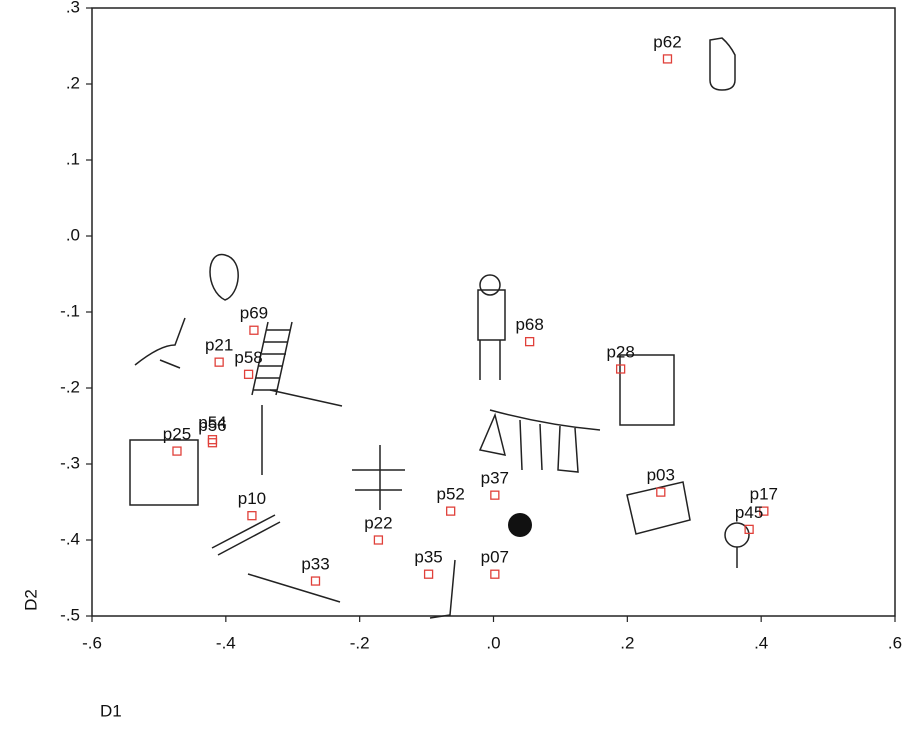 This screenshot has width=909, height=729. I want to click on point-label: p56, so click(212, 425).